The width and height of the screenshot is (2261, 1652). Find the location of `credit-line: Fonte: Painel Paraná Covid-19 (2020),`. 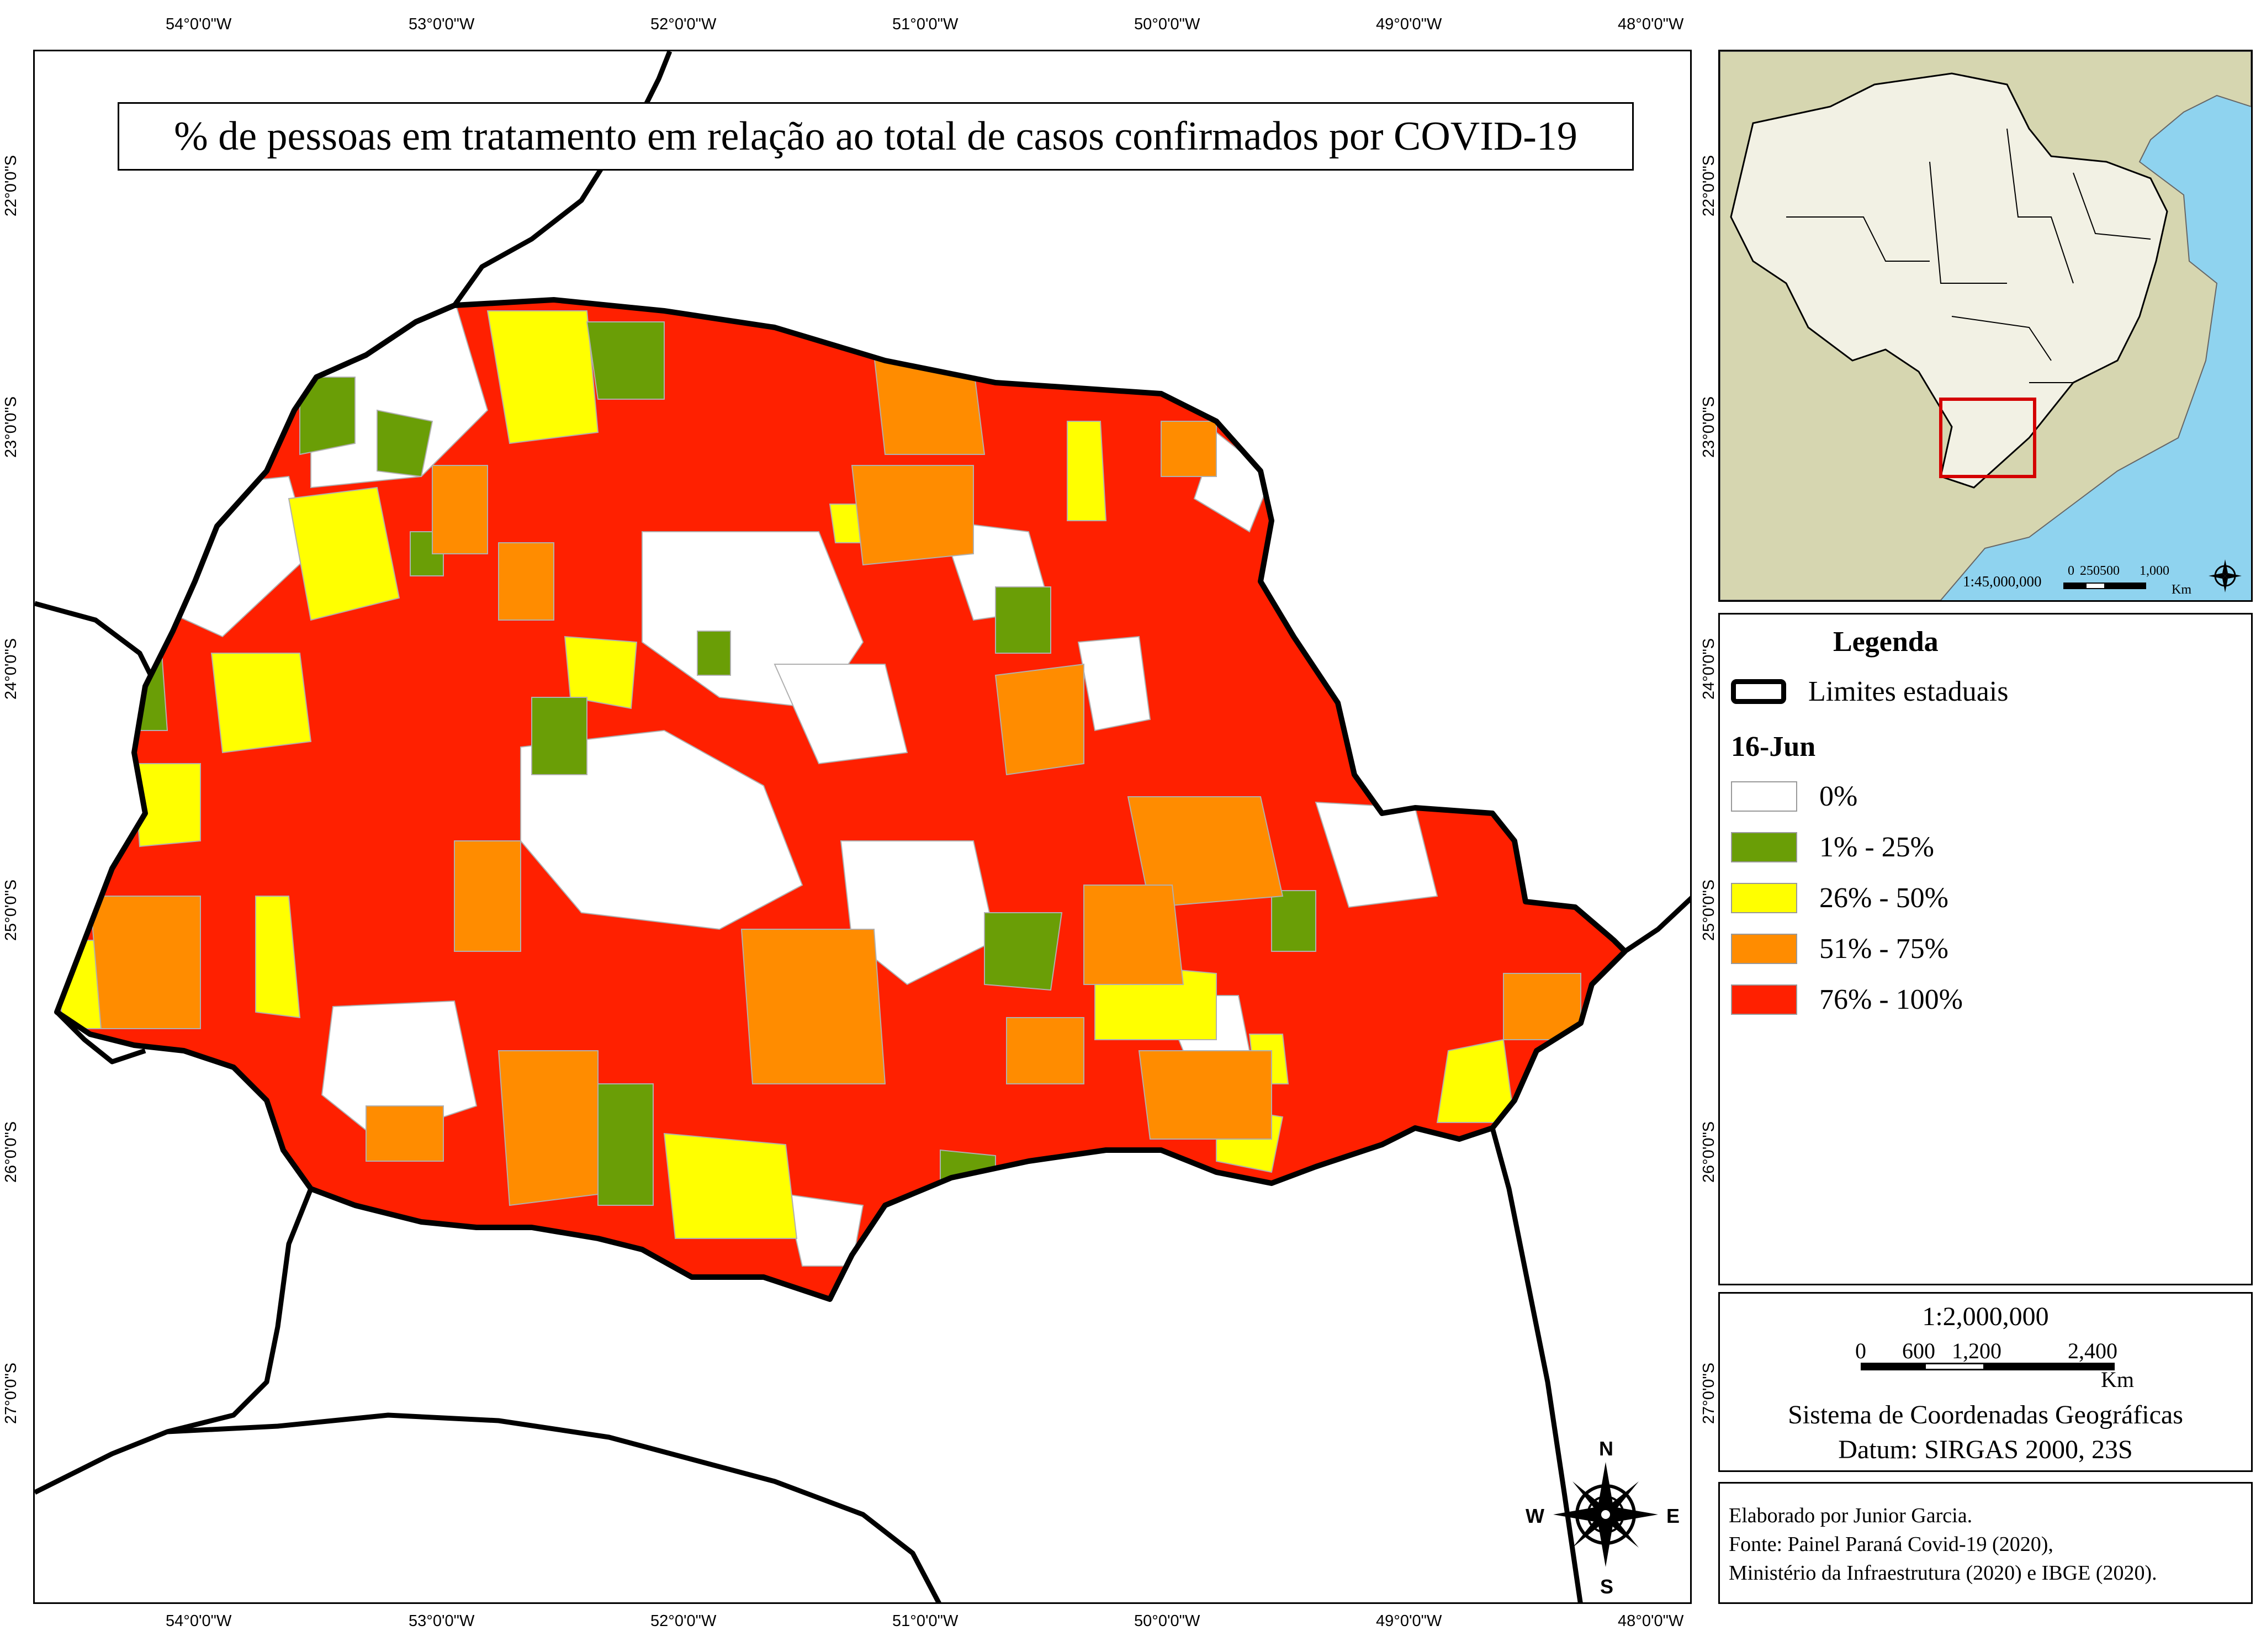

credit-line: Fonte: Painel Paraná Covid-19 (2020), is located at coordinates (1891, 1544).